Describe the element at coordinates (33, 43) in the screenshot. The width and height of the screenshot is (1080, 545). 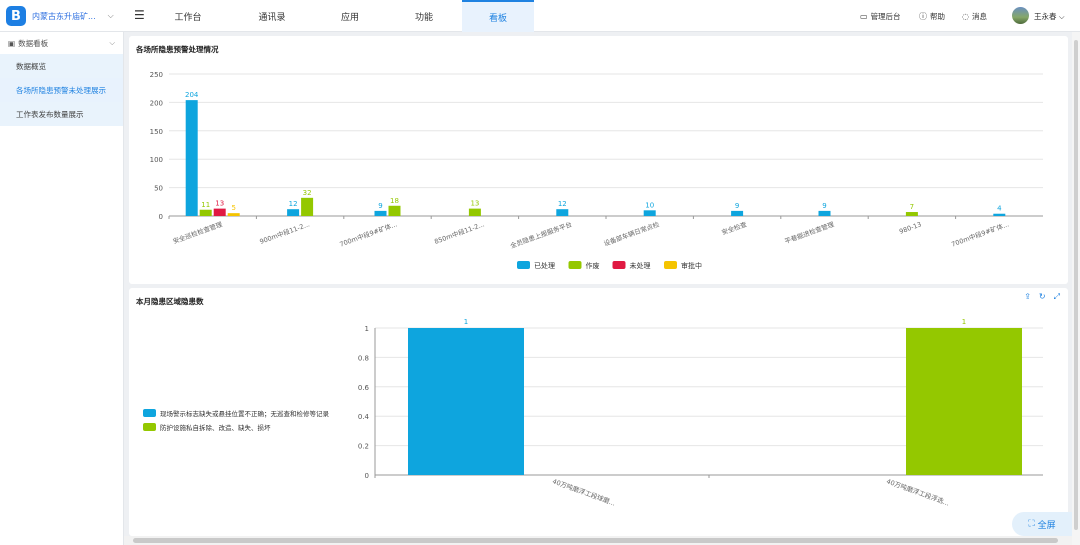
I see `sidebar-group-label: 数据看板` at that location.